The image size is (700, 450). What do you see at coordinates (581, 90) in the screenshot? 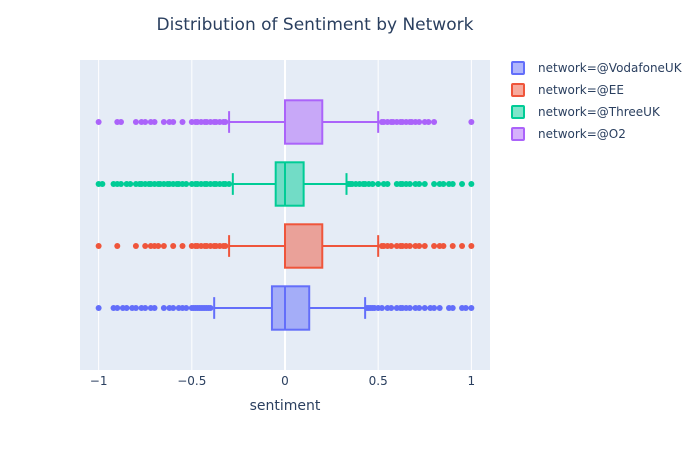
I see `legend-label: network=@EE` at bounding box center [581, 90].